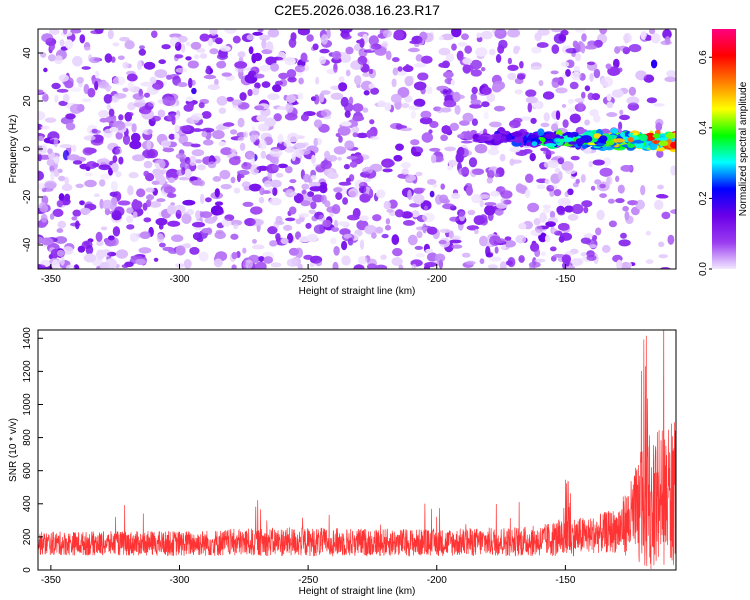 The image size is (750, 600). I want to click on snr-y-tick-label: 1000, so click(27, 404).